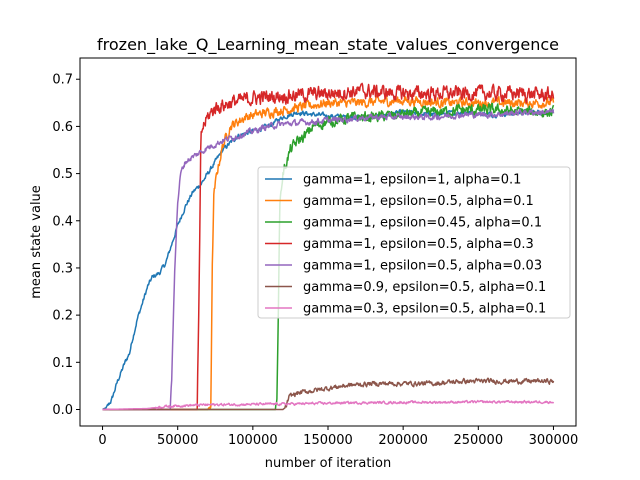 Image resolution: width=640 pixels, height=480 pixels. I want to click on legend-entry: gamma=1, epsilon=0.5, alpha=0.03, so click(422, 266).